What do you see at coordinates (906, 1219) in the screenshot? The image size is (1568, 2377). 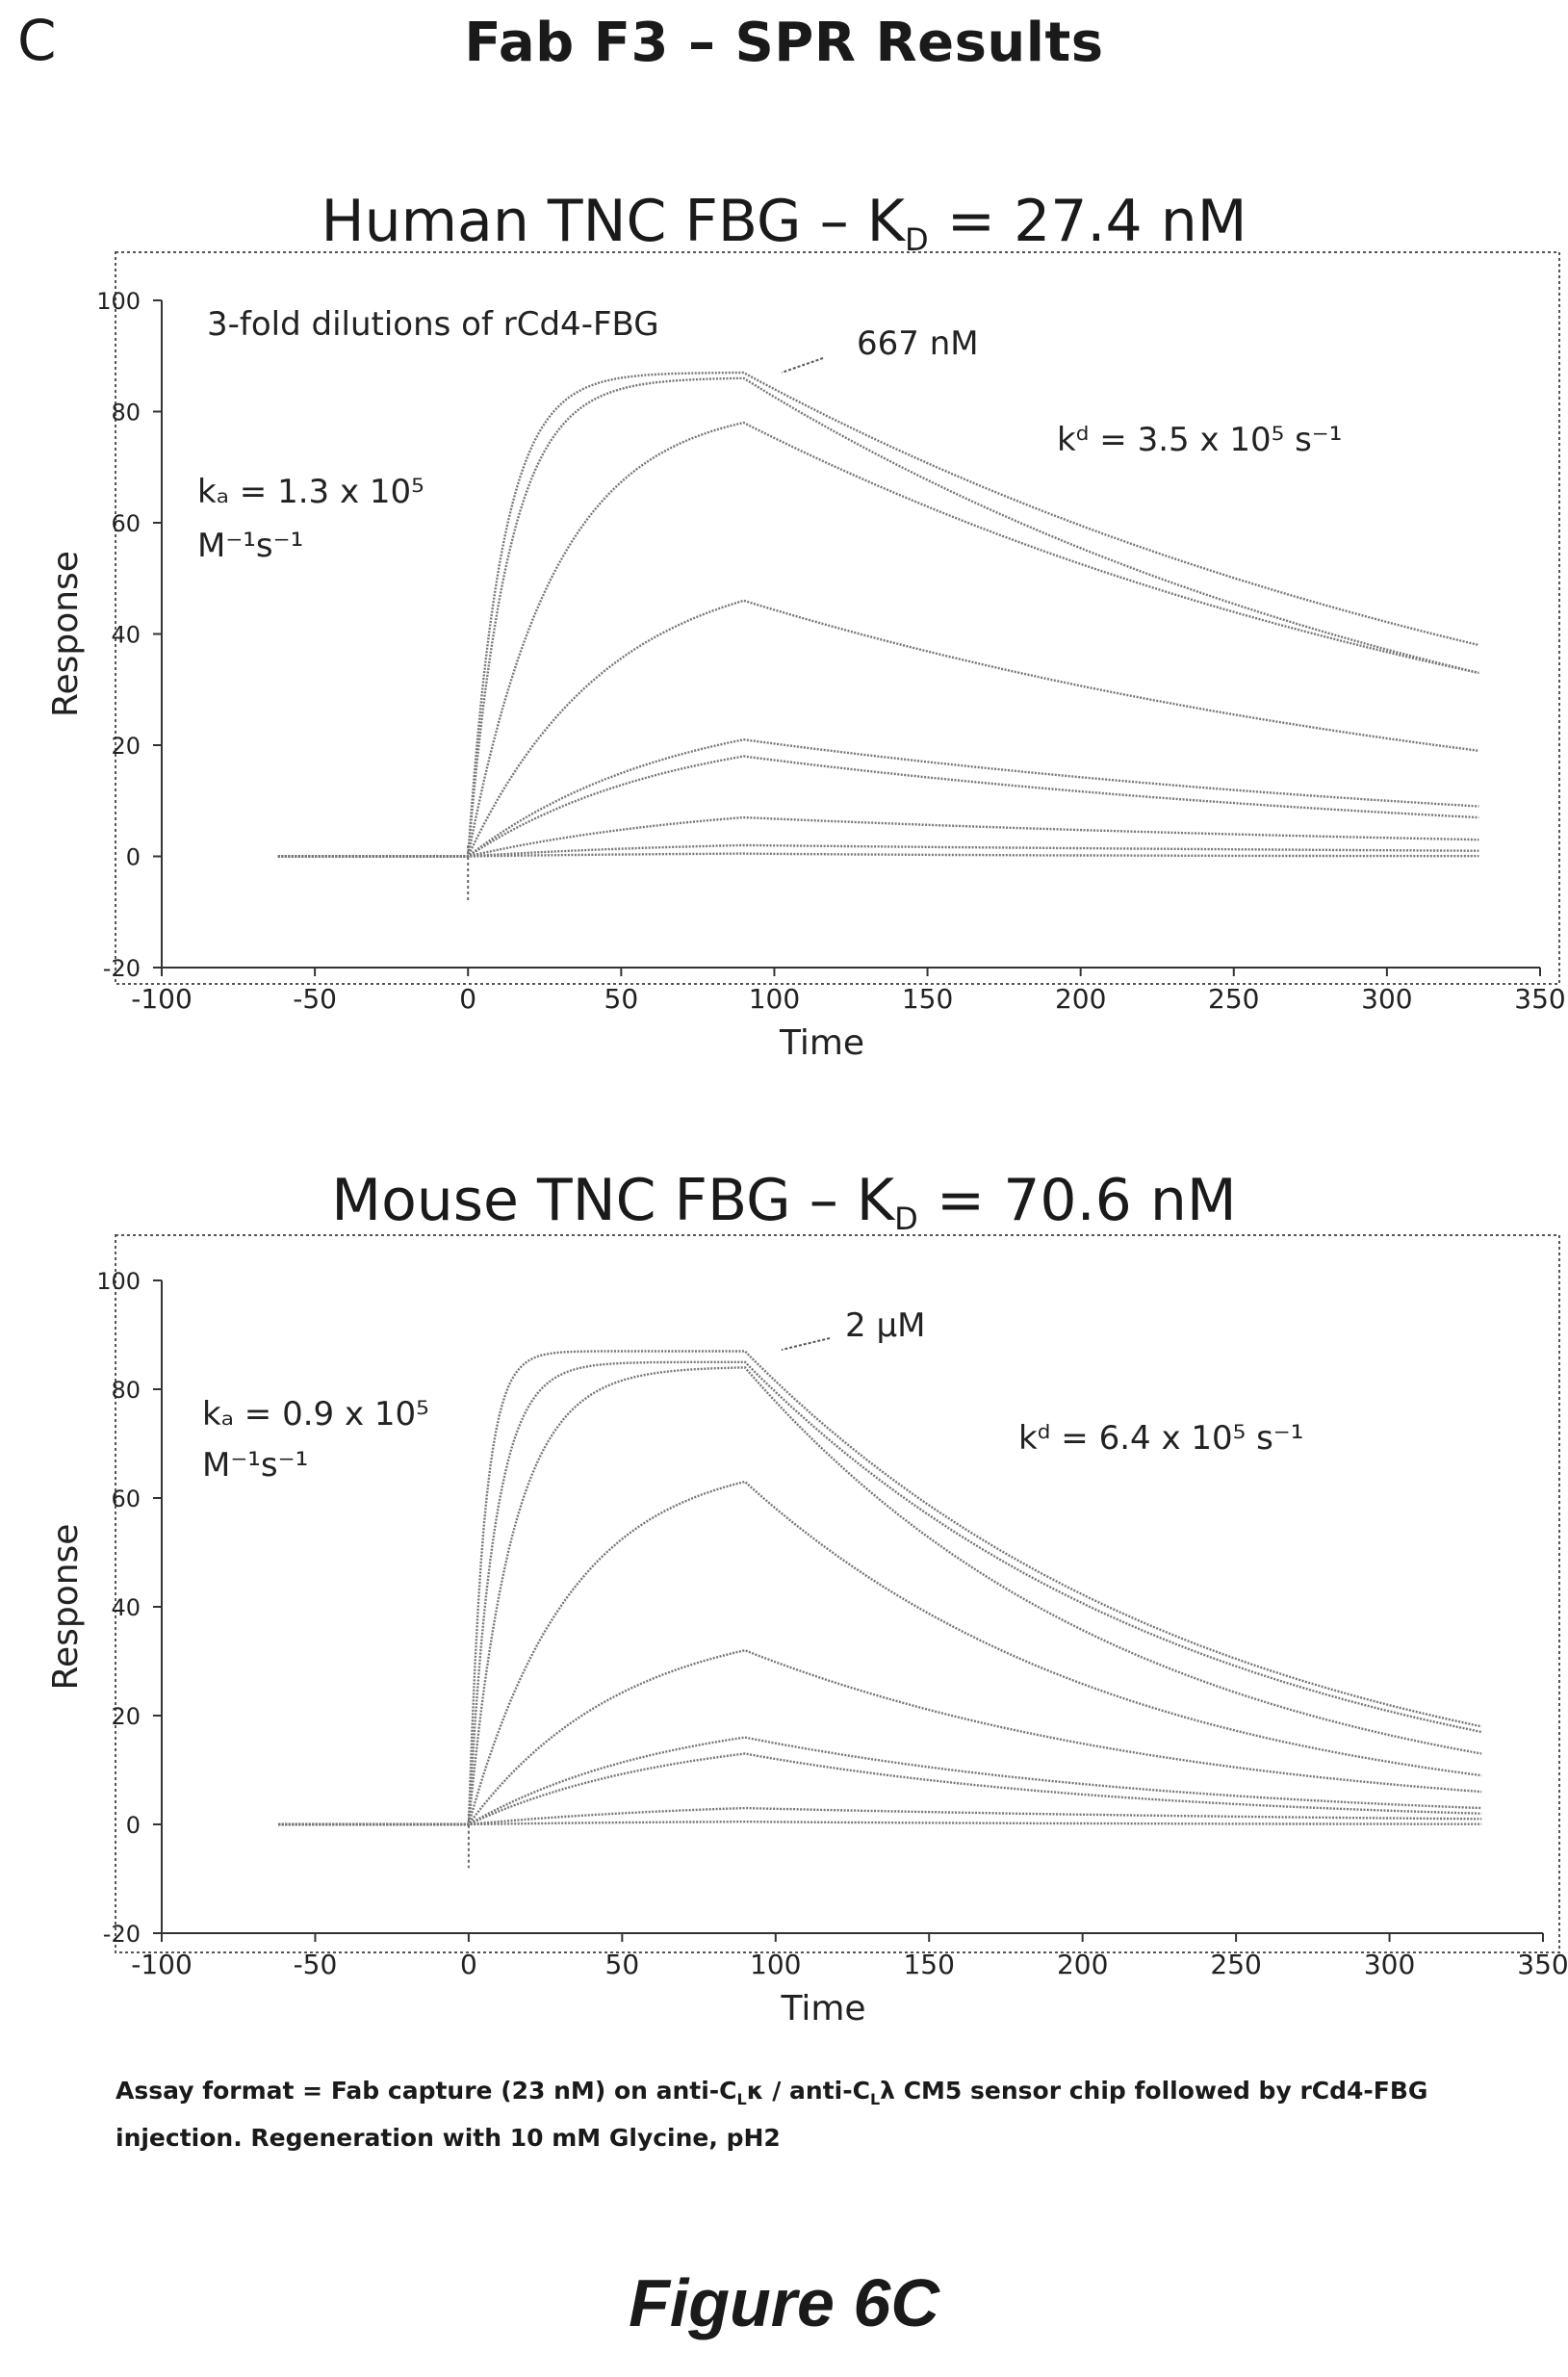 I see `chart-2-title-subscript: D` at bounding box center [906, 1219].